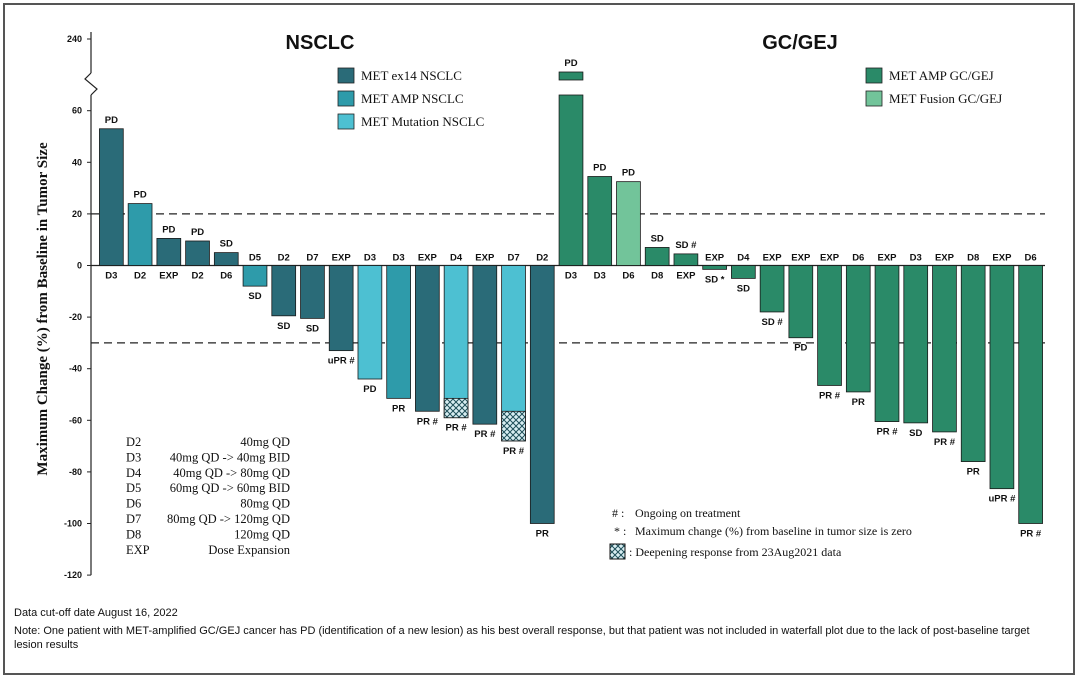 Image resolution: width=1080 pixels, height=680 pixels. Describe the element at coordinates (657, 276) in the screenshot. I see `dose-label: D8` at that location.